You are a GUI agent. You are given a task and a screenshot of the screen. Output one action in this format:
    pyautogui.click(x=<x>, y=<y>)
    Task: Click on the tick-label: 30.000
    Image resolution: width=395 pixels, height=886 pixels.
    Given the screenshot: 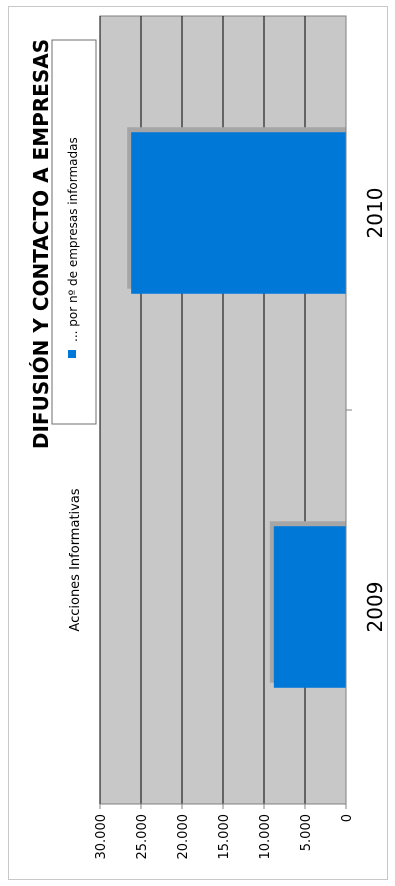 What is the action you would take?
    pyautogui.click(x=101, y=837)
    